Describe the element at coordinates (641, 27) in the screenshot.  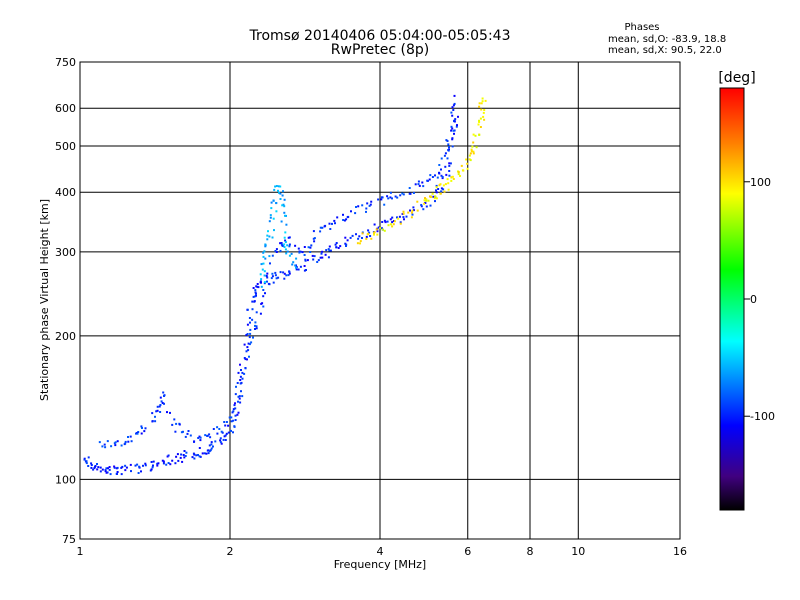
I see `stats-header: Phases` at that location.